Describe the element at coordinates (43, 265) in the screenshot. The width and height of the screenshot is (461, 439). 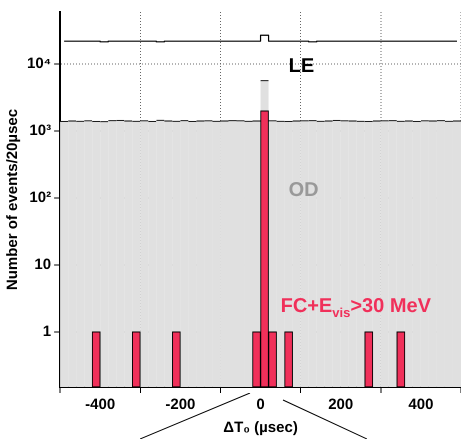
I see `y-tick-label: 10` at that location.